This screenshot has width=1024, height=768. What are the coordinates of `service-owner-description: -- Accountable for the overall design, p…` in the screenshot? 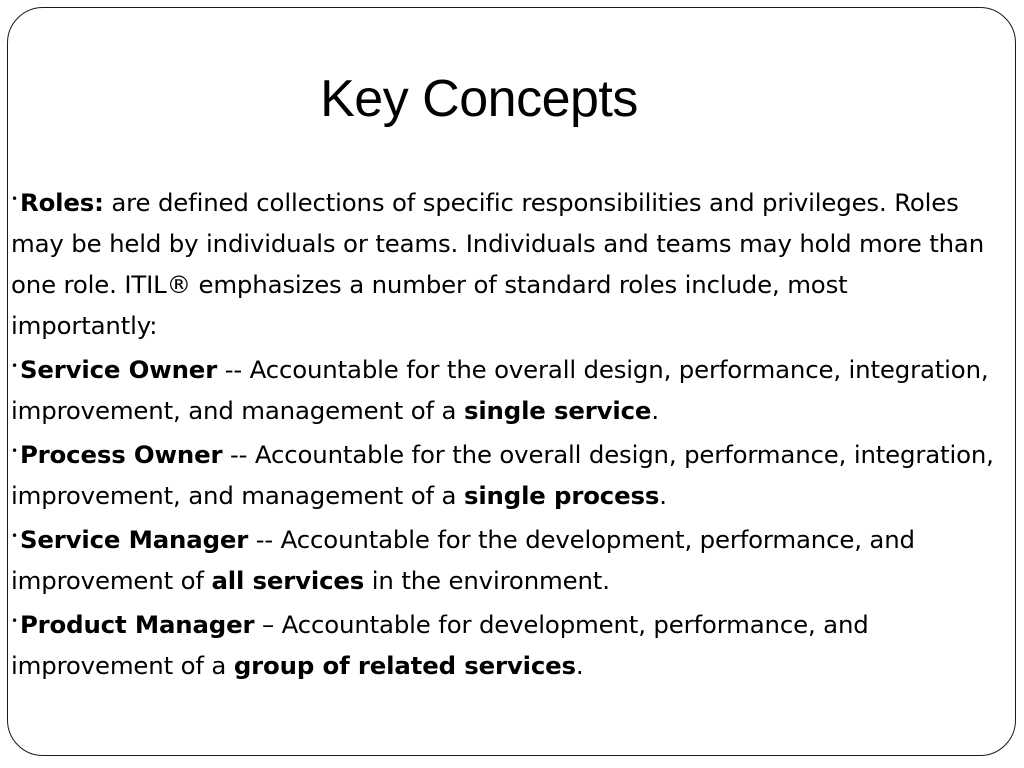 It's located at (500, 390).